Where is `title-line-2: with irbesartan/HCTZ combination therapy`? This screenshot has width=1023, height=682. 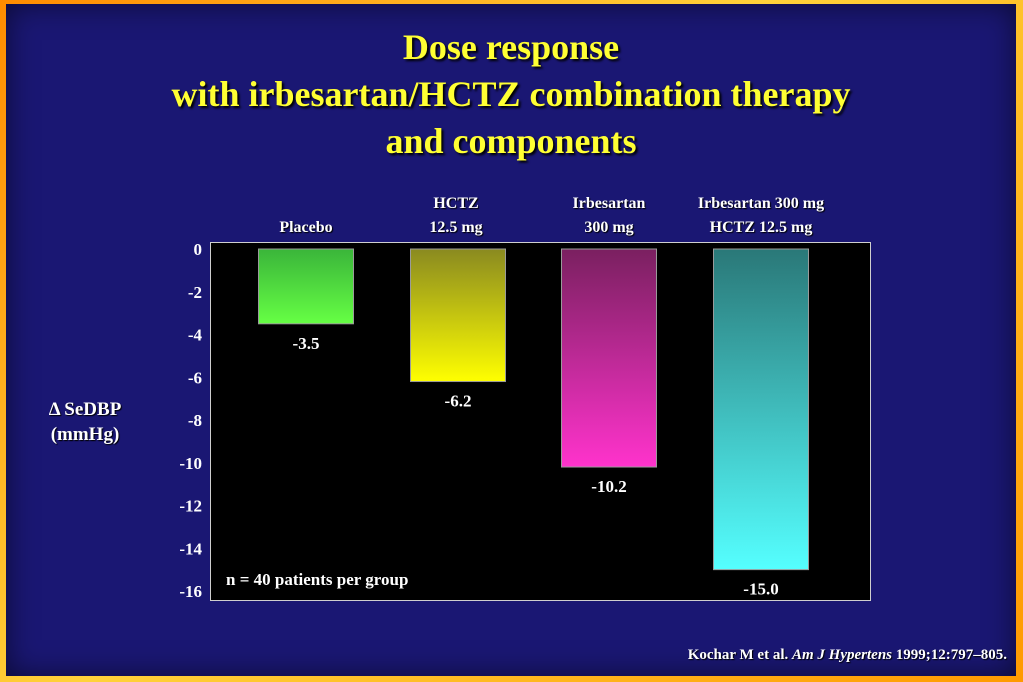
title-line-2: with irbesartan/HCTZ combination therapy is located at coordinates (511, 94).